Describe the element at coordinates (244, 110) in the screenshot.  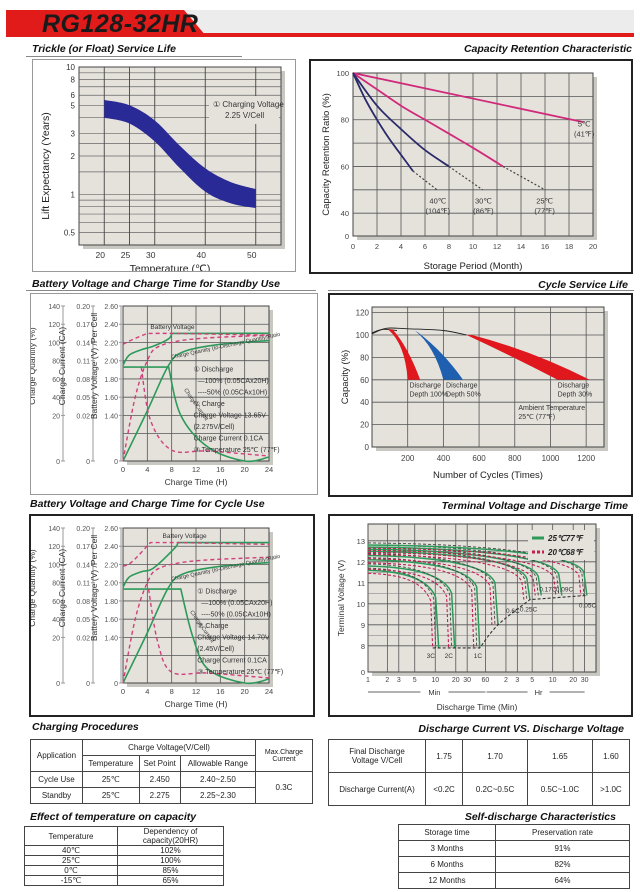
I see `annotation-bg` at that location.